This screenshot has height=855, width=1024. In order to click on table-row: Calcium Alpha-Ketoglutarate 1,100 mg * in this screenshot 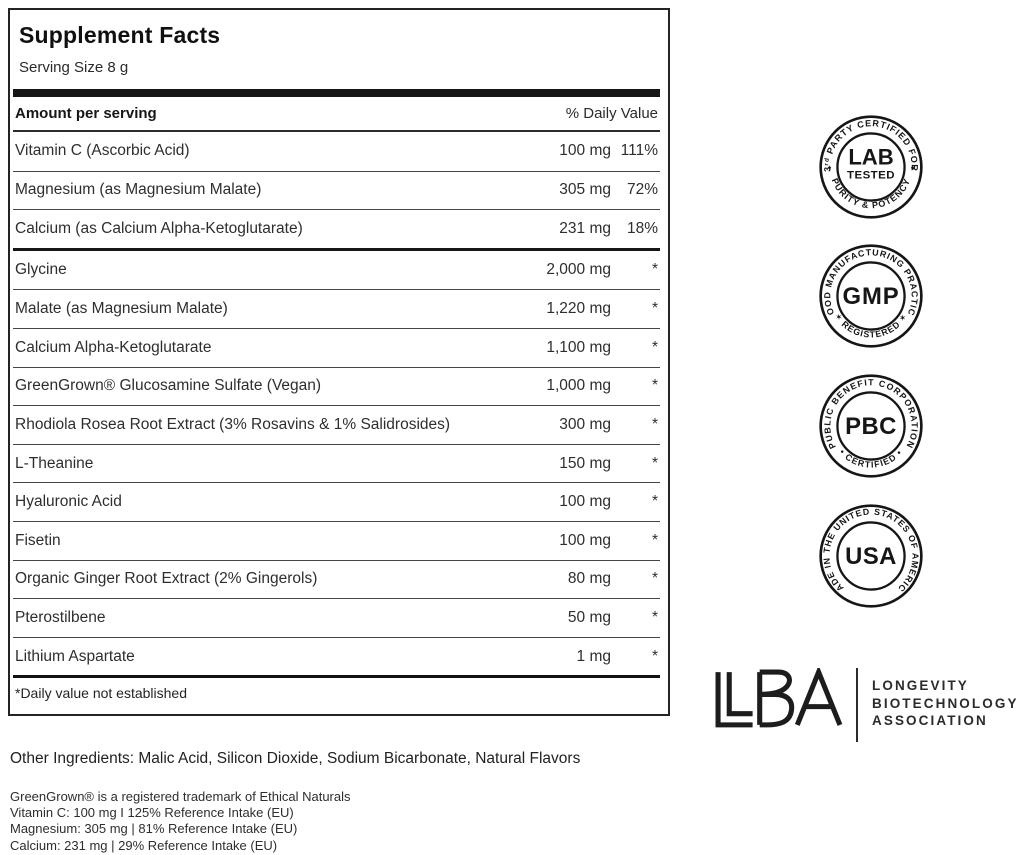, I will do `click(336, 347)`.